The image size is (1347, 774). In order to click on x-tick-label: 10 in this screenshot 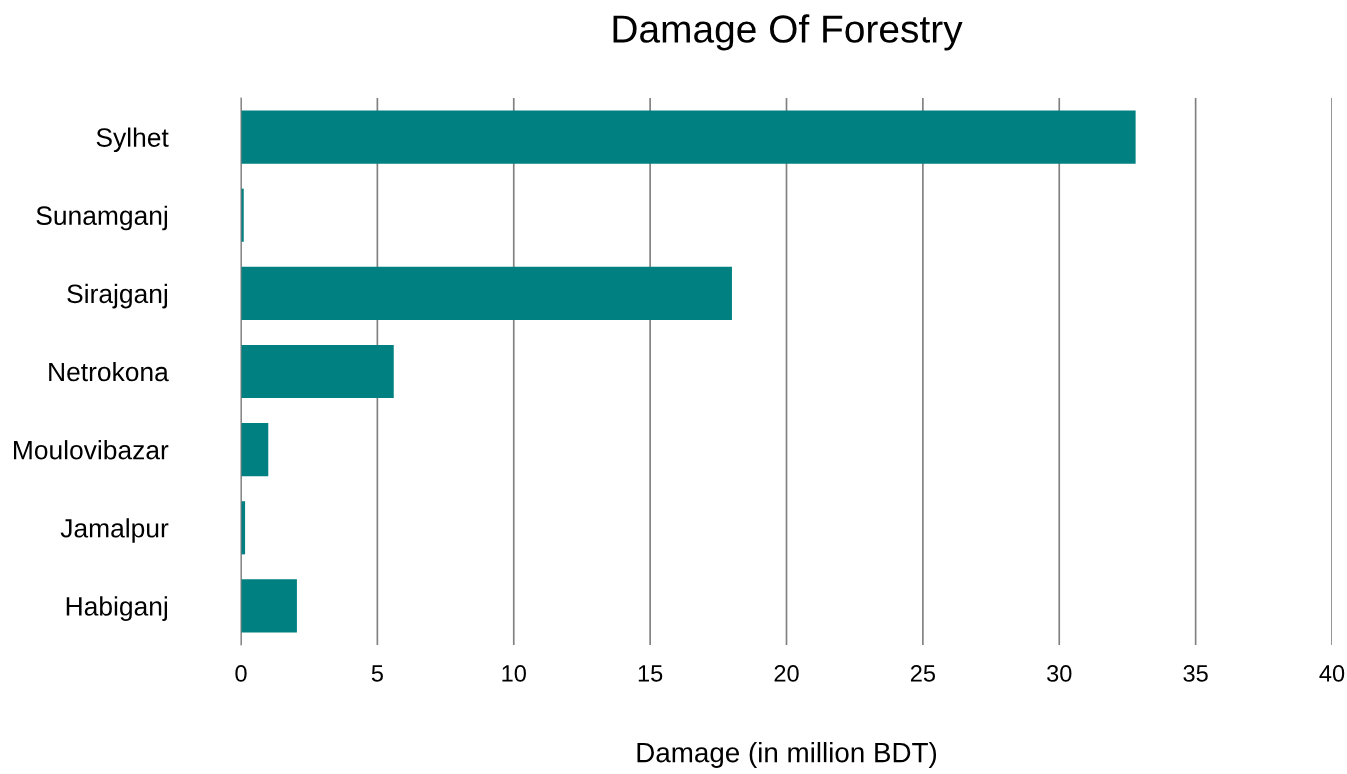, I will do `click(514, 673)`.